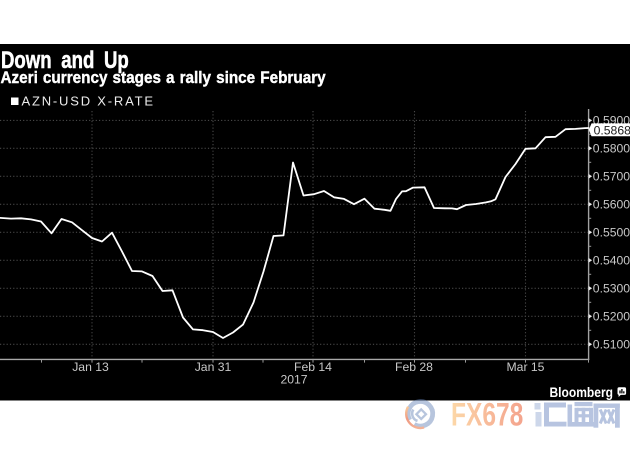 The image size is (630, 450). Describe the element at coordinates (611, 177) in the screenshot. I see `svg-text: 0.5700` at that location.